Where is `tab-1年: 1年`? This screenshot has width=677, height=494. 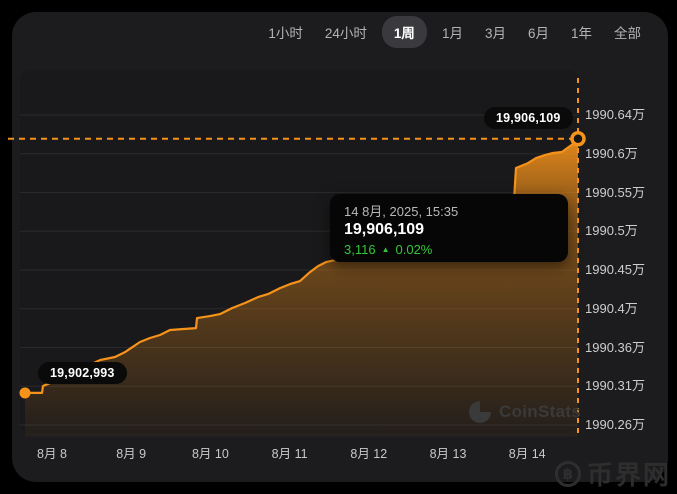 tab-1年: 1年 is located at coordinates (581, 33).